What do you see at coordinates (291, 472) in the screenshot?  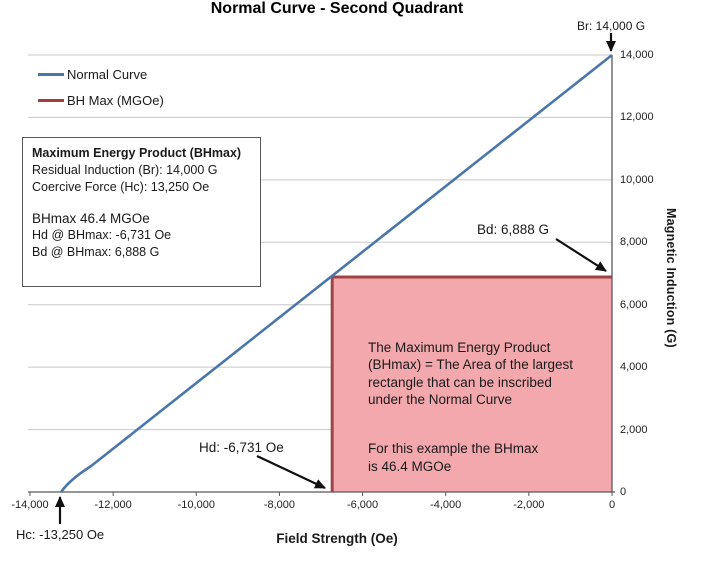 I see `annotation-arrow-hd` at bounding box center [291, 472].